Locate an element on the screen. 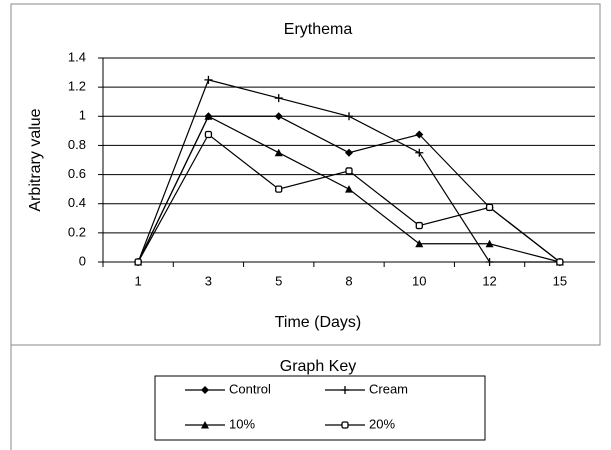  y-tick-label: 1.2 is located at coordinates (77, 86).